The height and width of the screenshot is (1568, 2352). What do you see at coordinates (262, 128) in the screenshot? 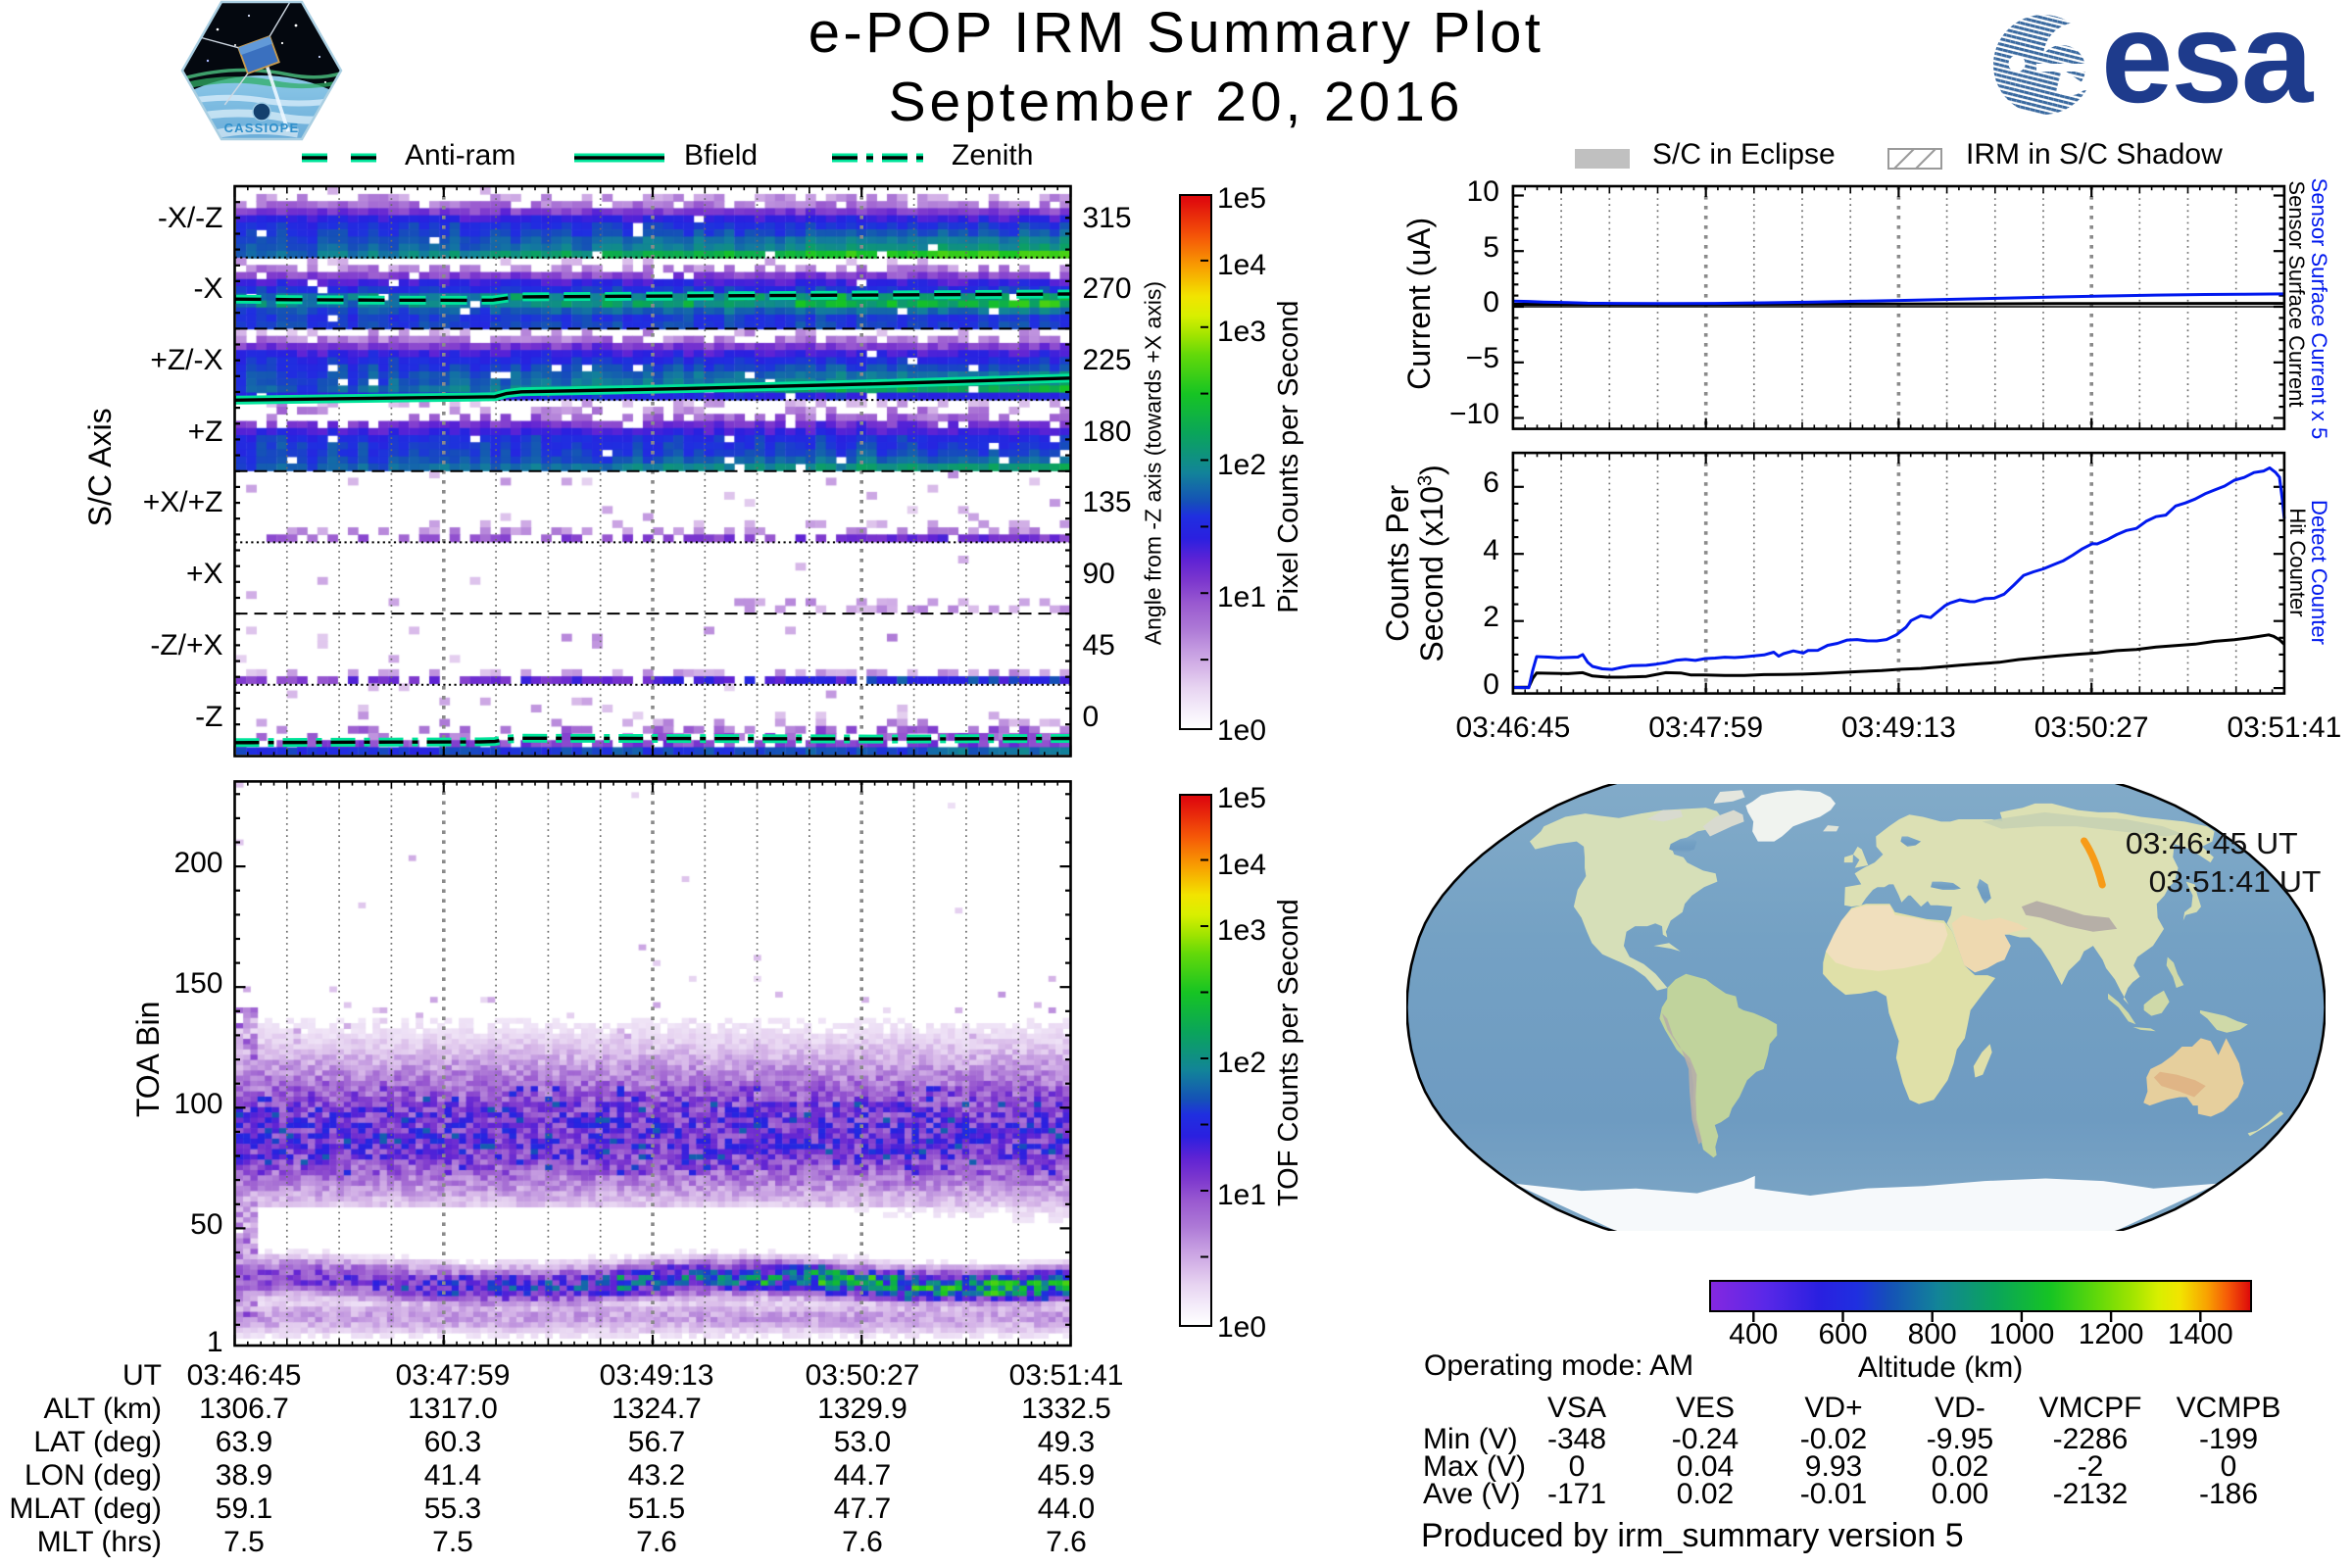
I see `svg-text: CASSIOPE` at bounding box center [262, 128].